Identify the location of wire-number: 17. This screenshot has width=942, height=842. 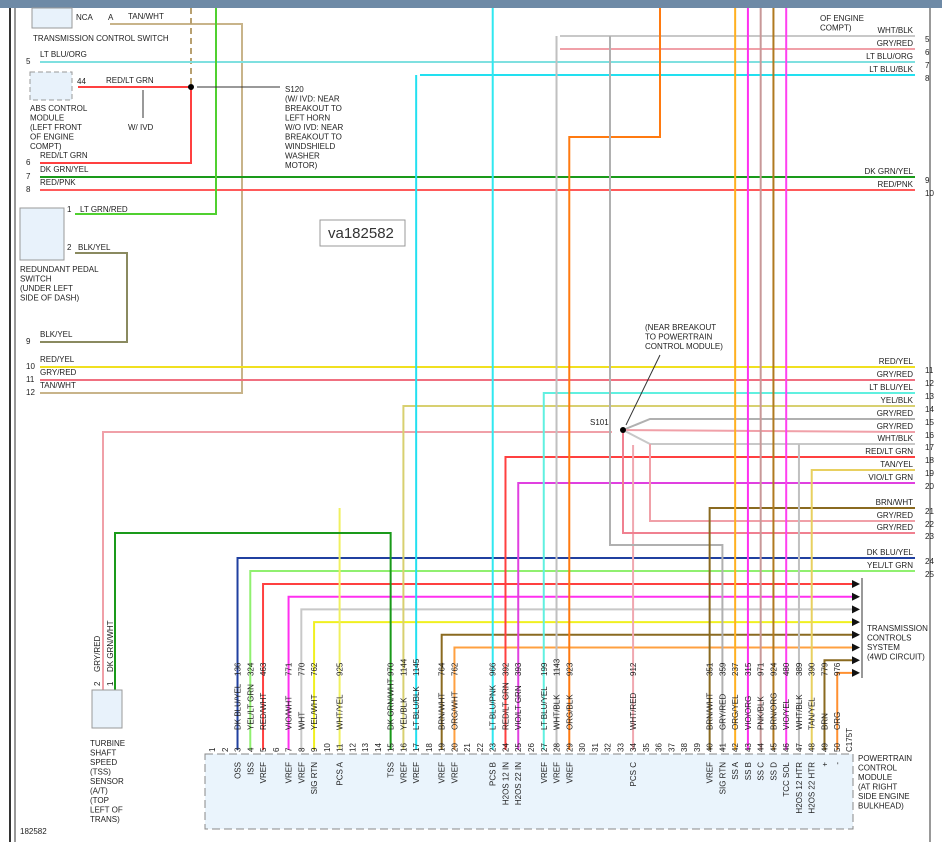
(929, 447).